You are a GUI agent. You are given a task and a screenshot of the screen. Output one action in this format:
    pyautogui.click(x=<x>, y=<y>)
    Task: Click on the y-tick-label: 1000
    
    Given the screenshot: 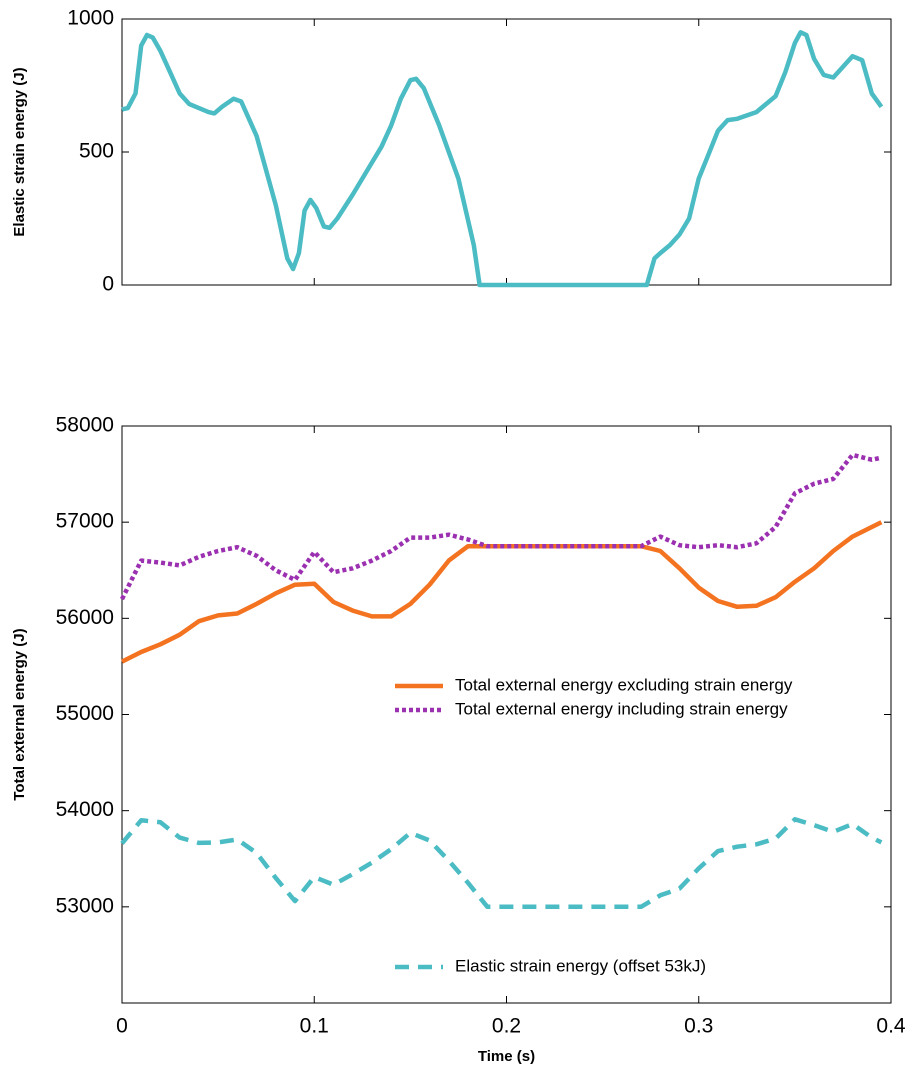 What is the action you would take?
    pyautogui.click(x=90, y=18)
    